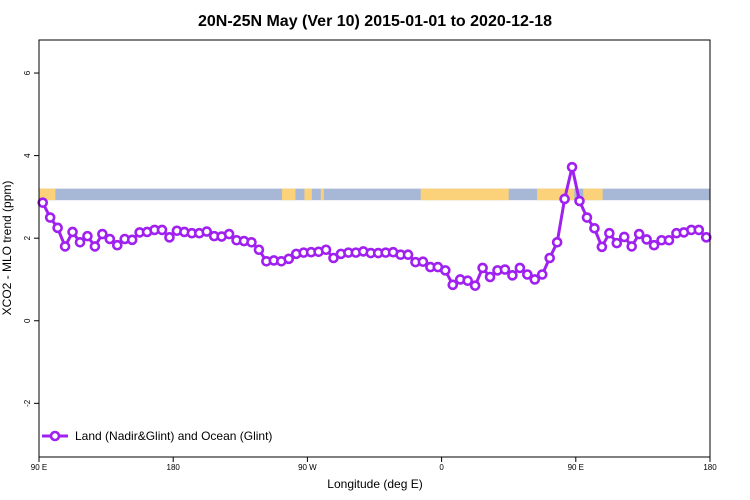  What do you see at coordinates (374, 464) in the screenshot?
I see `x-axis: 90 E 180 90 W 0 90 E 180` at bounding box center [374, 464].